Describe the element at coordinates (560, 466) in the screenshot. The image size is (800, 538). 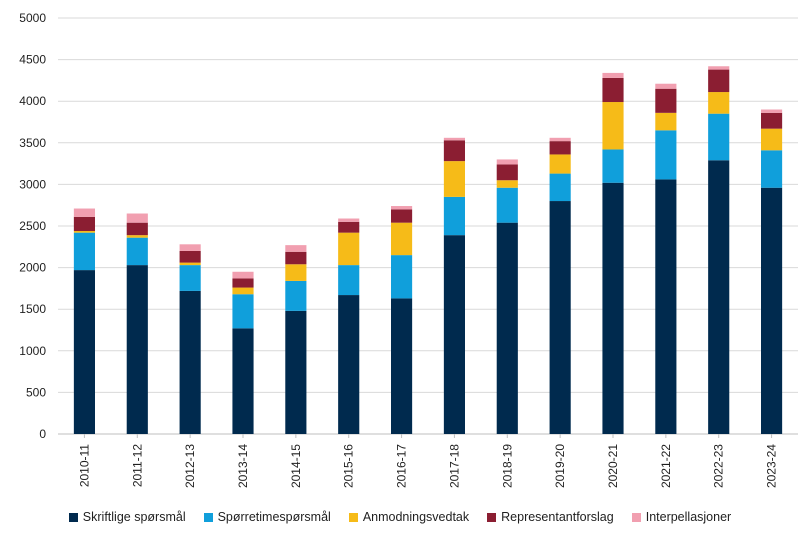
I see `x-tick-label-2019-20: 2019-20` at that location.